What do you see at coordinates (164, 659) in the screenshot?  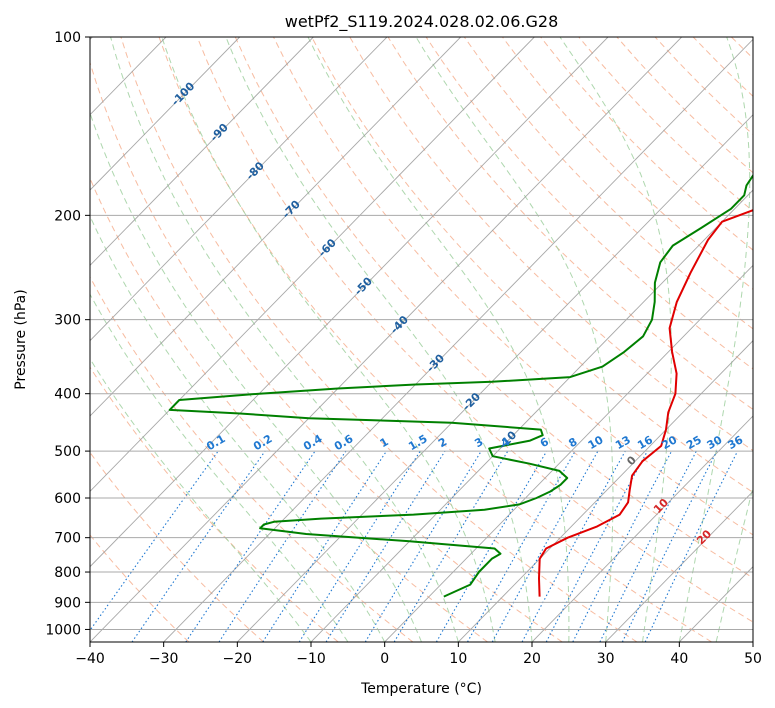 I see `x-tick-label: −30` at bounding box center [164, 659].